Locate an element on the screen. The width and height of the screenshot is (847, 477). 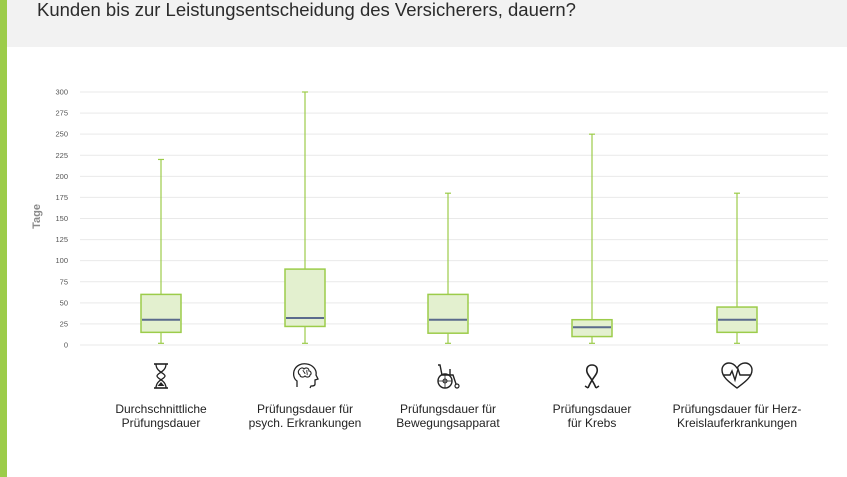
category-label: Durchschnittliche Prüfungsdauer is located at coordinates (161, 416).